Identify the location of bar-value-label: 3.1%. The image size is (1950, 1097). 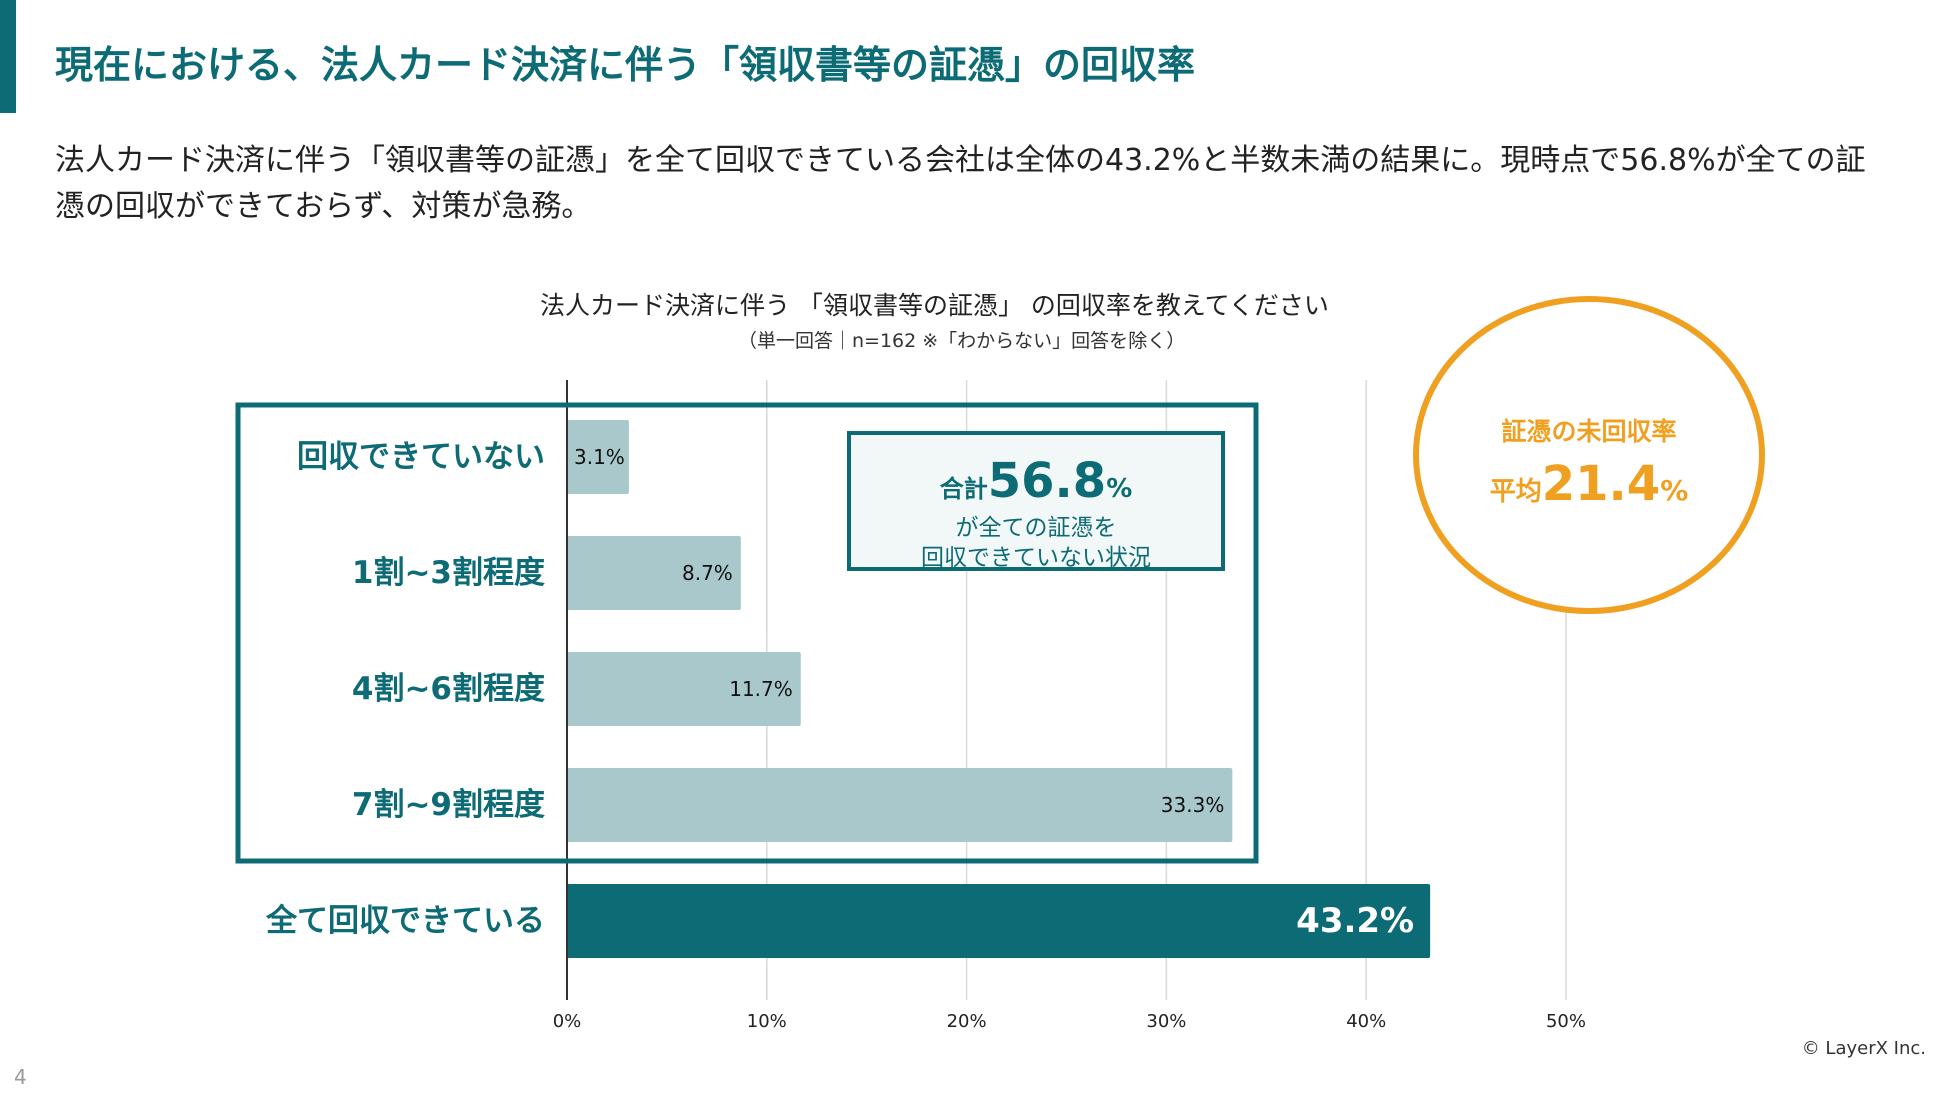
(599, 457).